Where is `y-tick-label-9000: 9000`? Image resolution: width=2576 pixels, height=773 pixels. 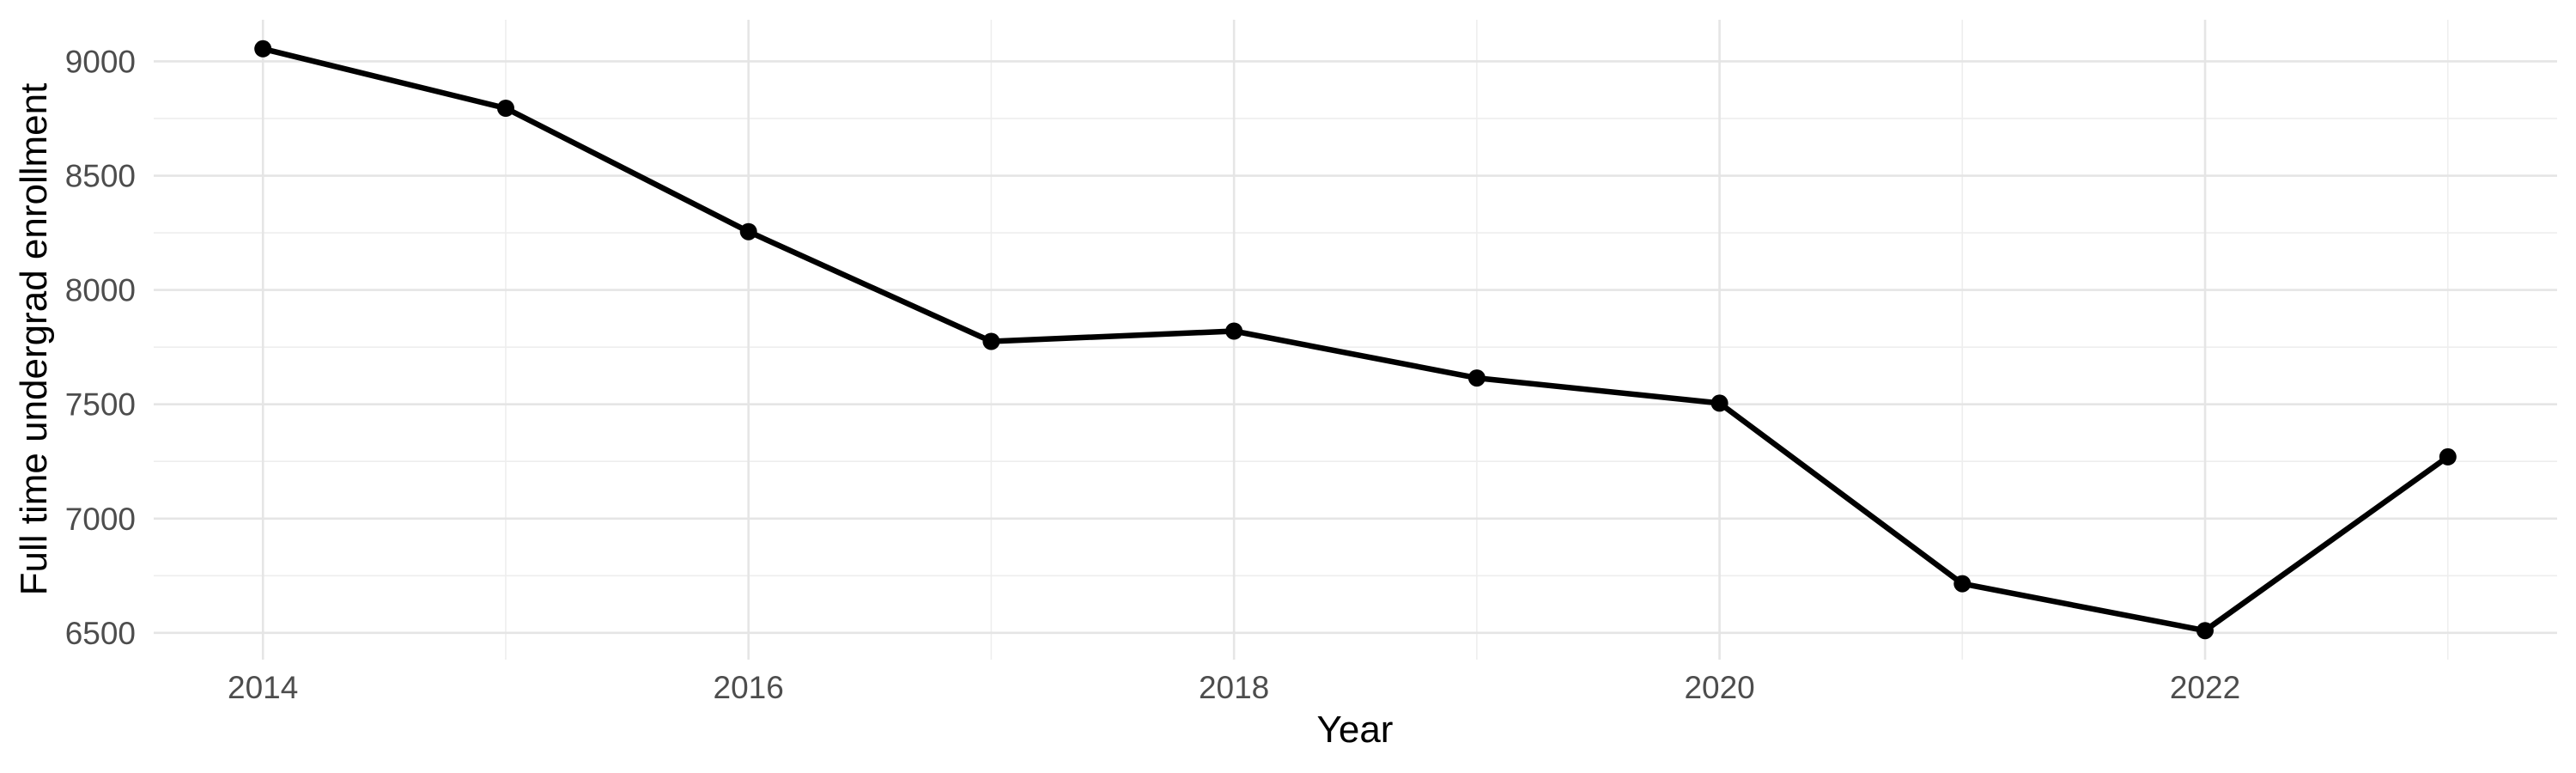
y-tick-label-9000: 9000 is located at coordinates (101, 61).